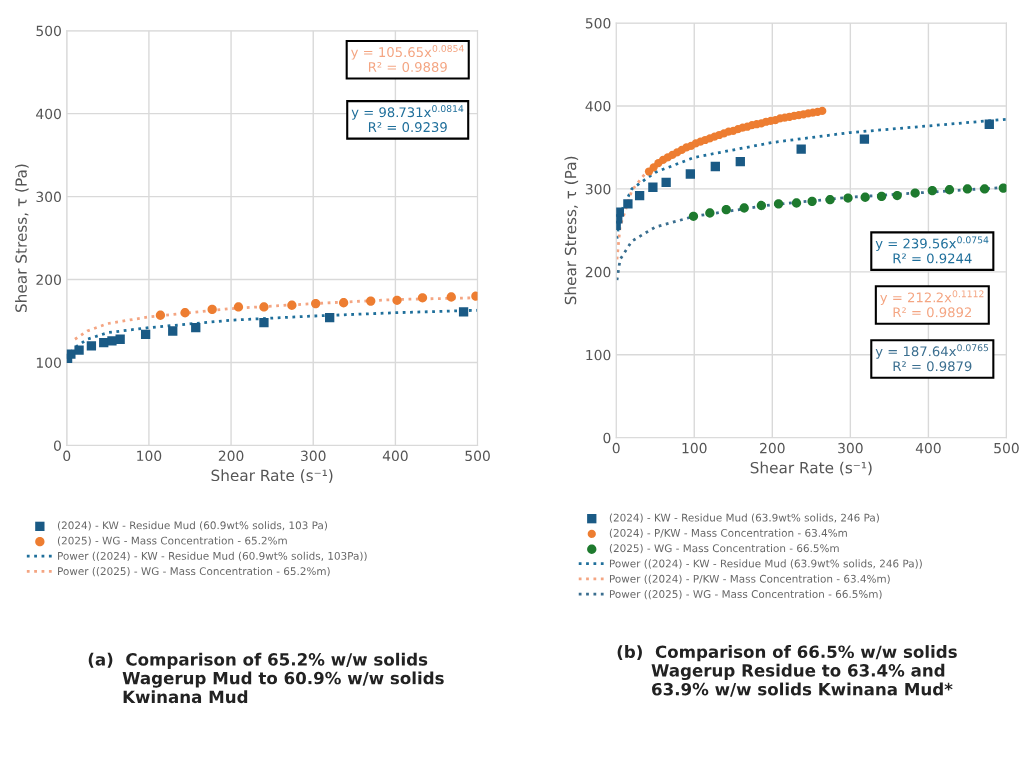  I want to click on legend-label: Power ((2024) - KW - Residue Mud (63.9wt% solids, 246 Pa)), so click(765, 564).